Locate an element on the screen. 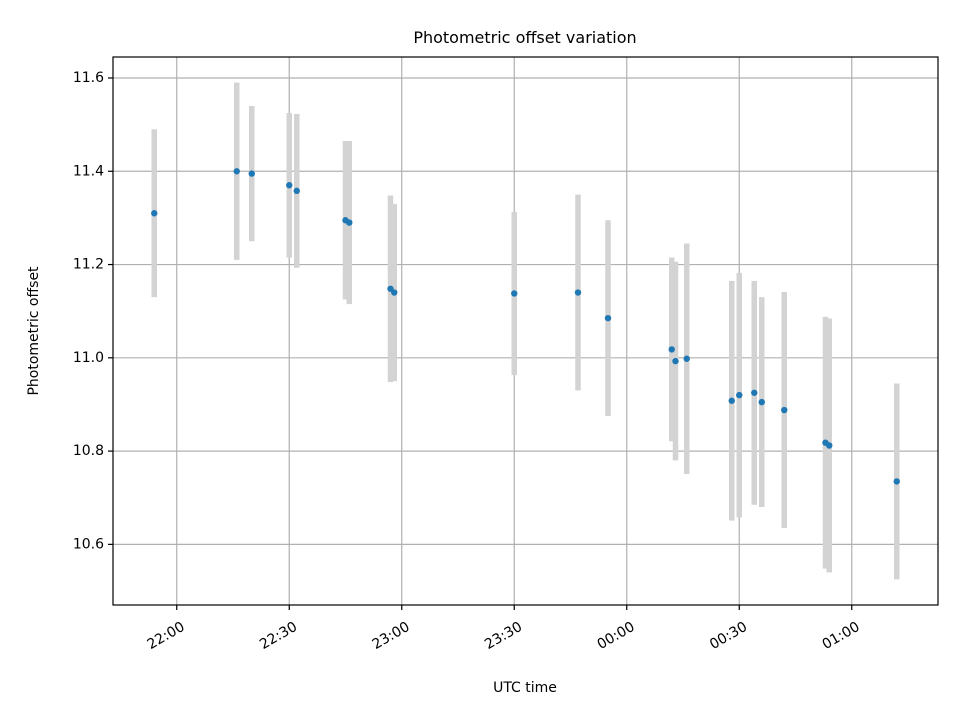 Image resolution: width=960 pixels, height=720 pixels. y-axis-ticks: 10.6 10.8 11.0 11.2 11.4 11.6 is located at coordinates (93, 311).